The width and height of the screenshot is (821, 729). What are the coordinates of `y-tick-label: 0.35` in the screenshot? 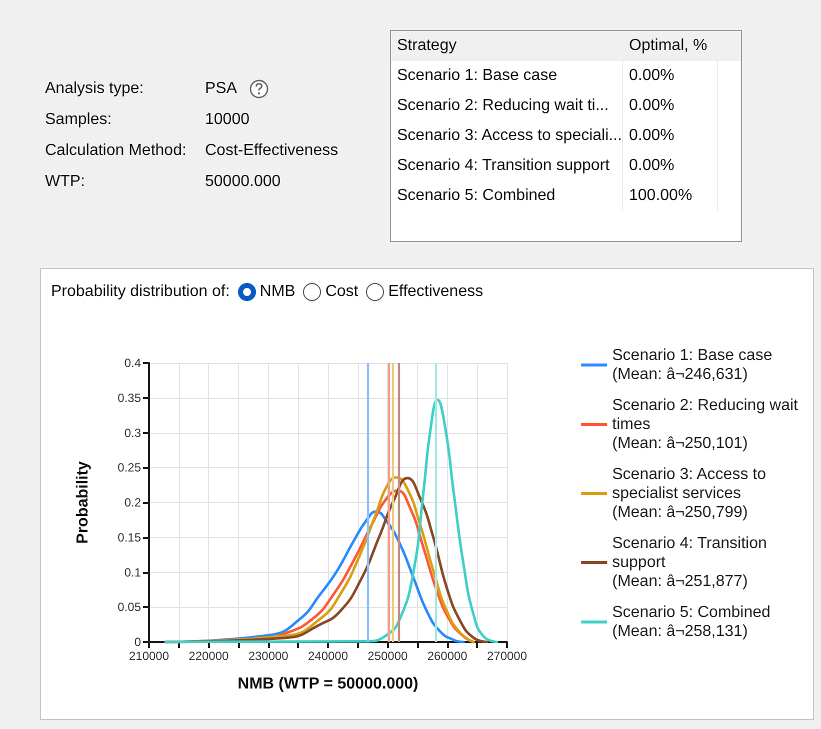 It's located at (130, 397).